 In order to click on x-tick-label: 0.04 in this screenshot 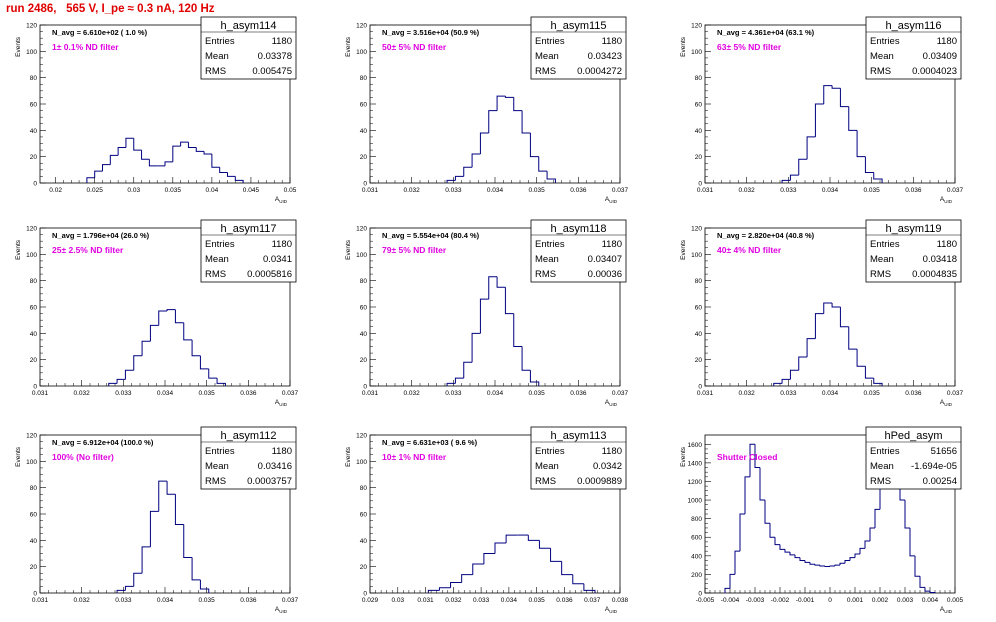, I will do `click(212, 190)`.